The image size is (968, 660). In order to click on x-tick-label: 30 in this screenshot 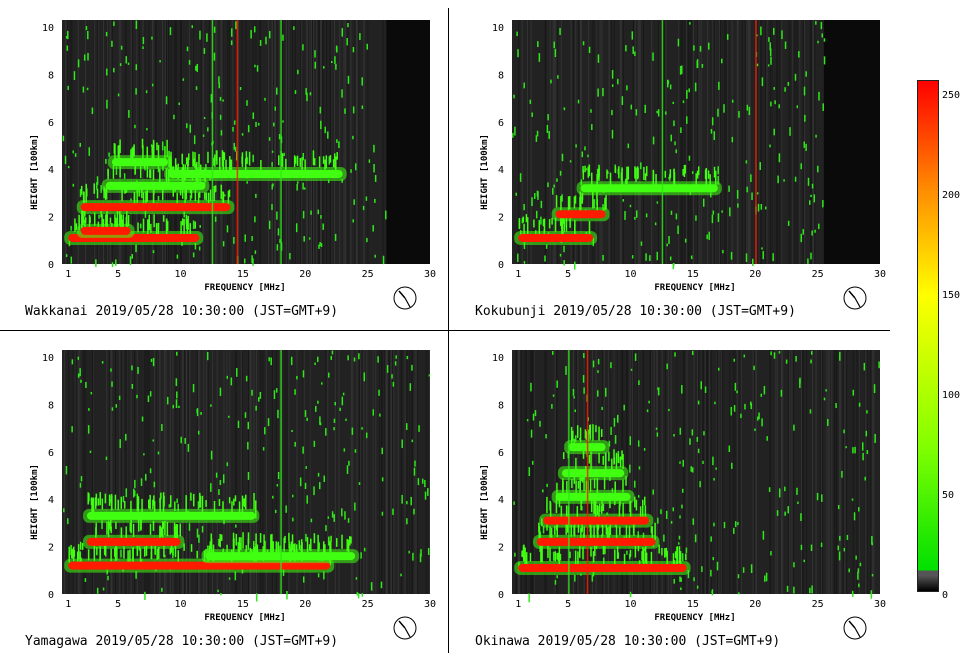, I will do `click(880, 274)`.